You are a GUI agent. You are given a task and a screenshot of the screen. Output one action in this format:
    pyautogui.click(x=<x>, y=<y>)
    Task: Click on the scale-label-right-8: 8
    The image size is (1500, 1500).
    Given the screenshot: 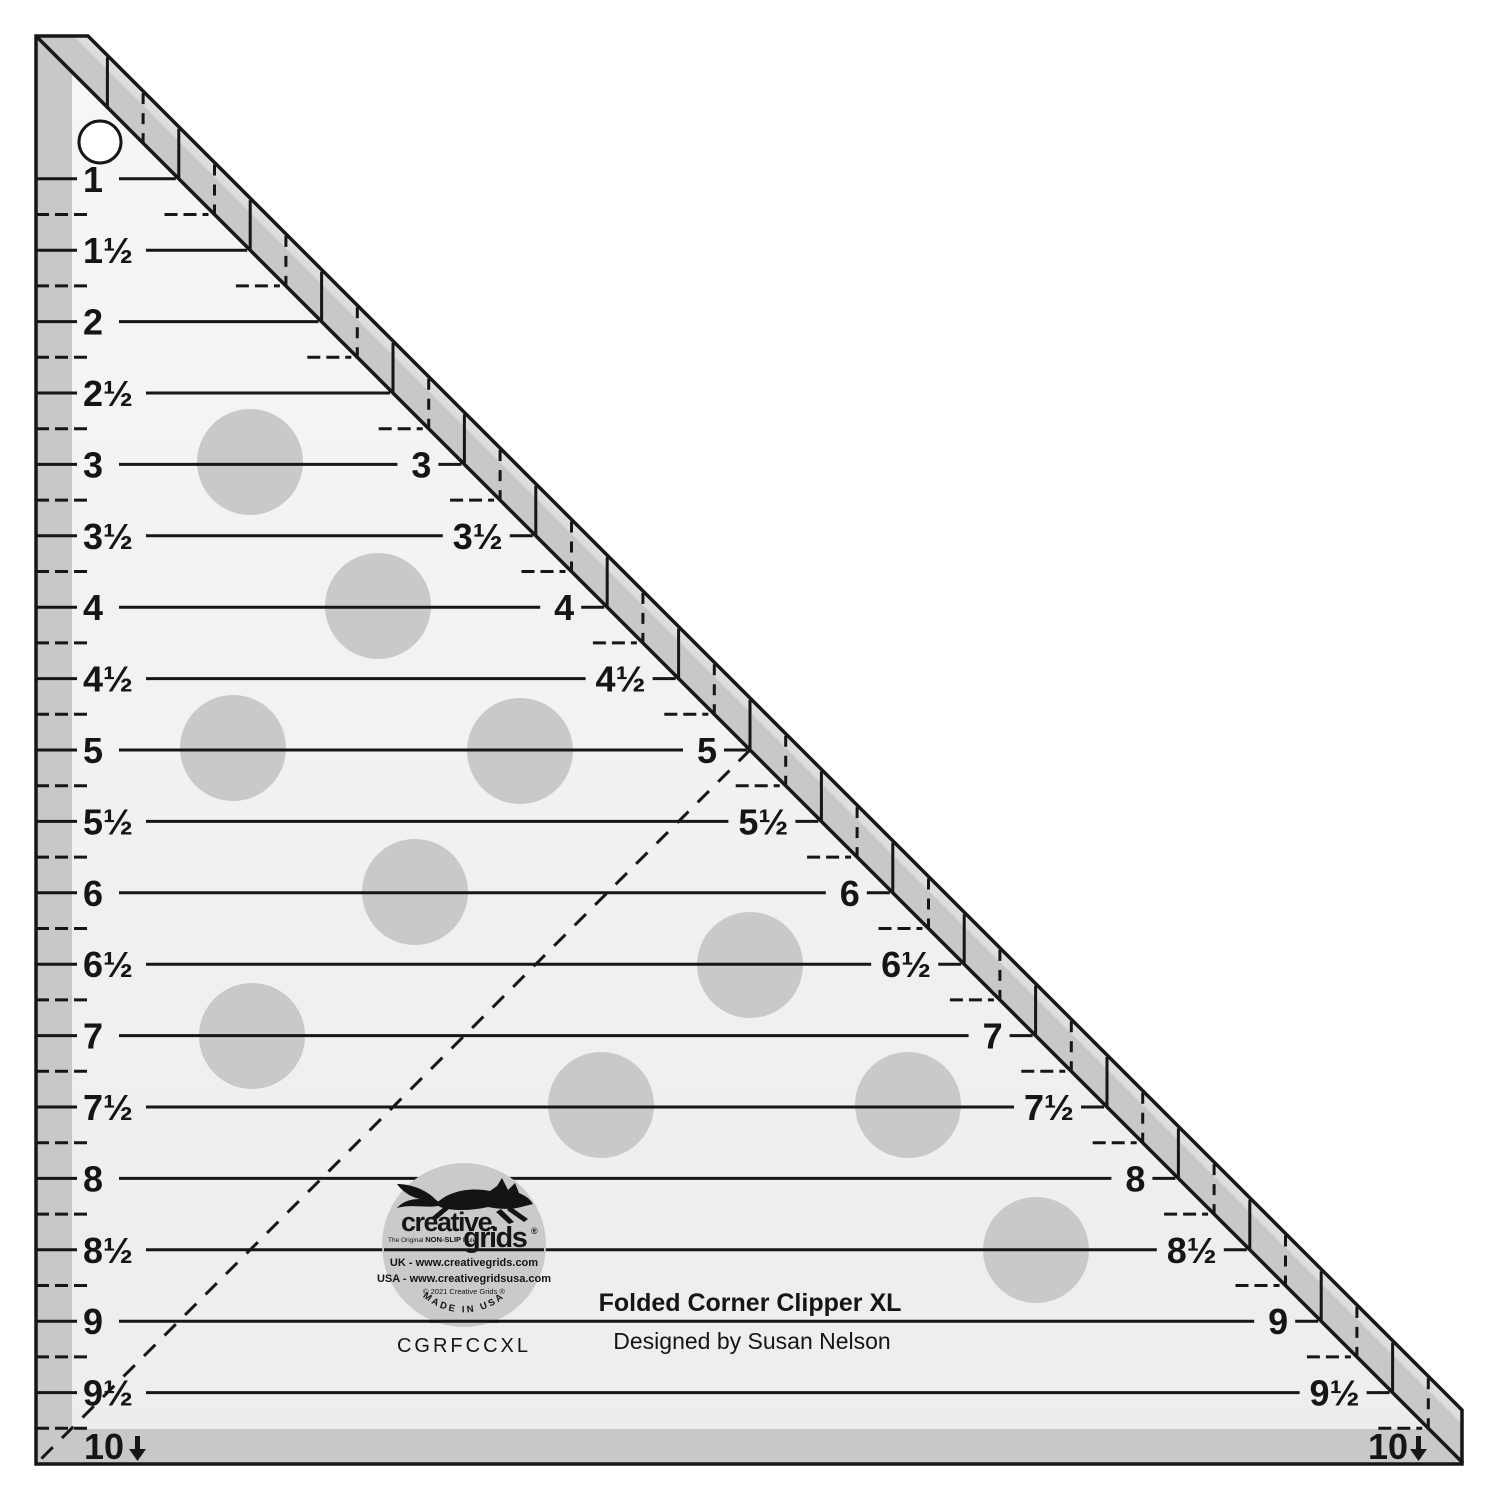 What is the action you would take?
    pyautogui.click(x=1135, y=1178)
    